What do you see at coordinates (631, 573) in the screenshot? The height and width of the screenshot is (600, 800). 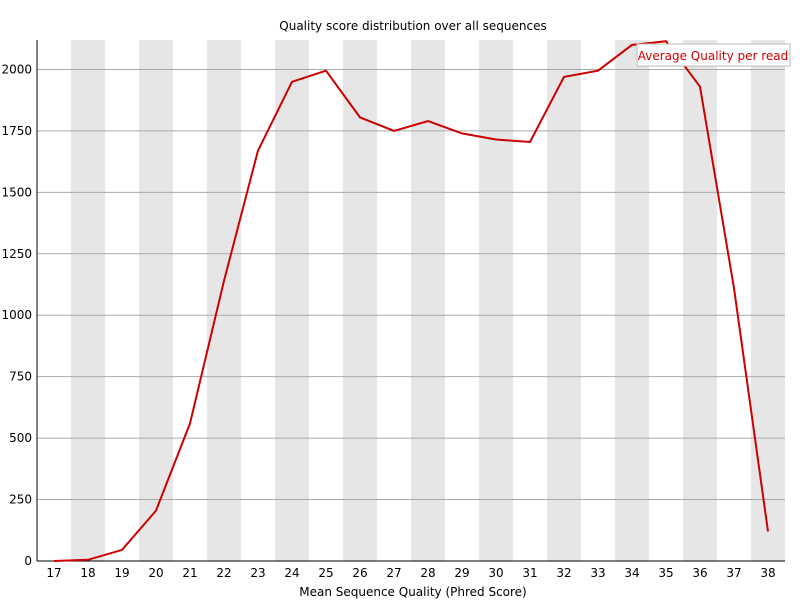 I see `x-tick-label: 34` at bounding box center [631, 573].